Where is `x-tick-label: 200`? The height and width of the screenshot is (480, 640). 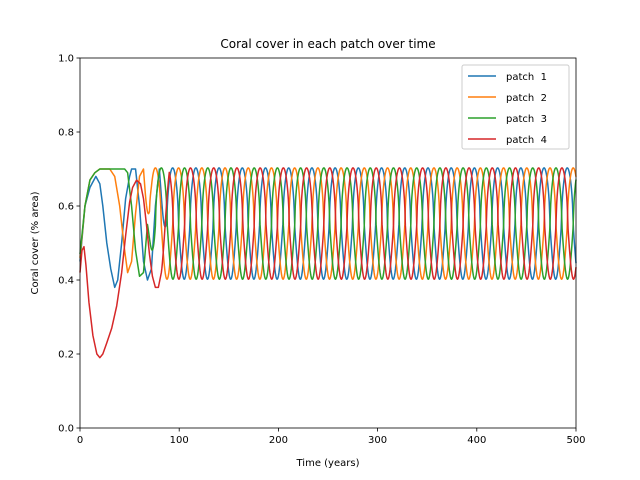 x-tick-label: 200 is located at coordinates (278, 440).